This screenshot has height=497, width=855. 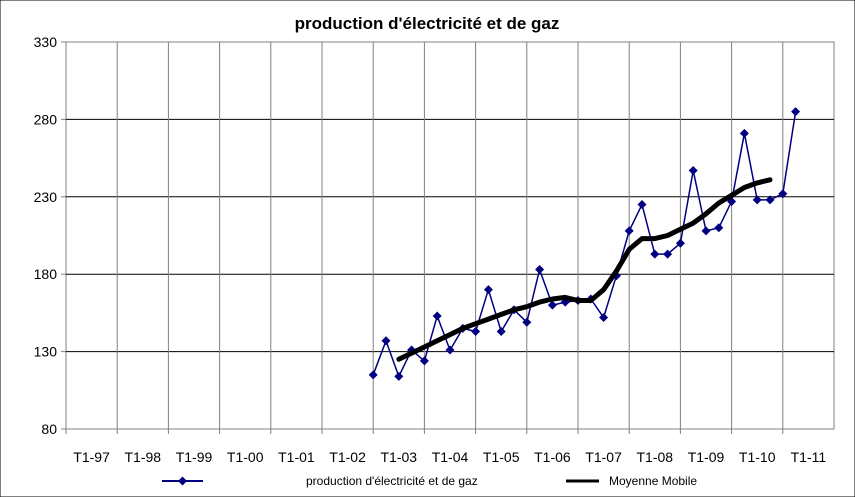 I want to click on y-tick-label-2: 180, so click(x=46, y=274).